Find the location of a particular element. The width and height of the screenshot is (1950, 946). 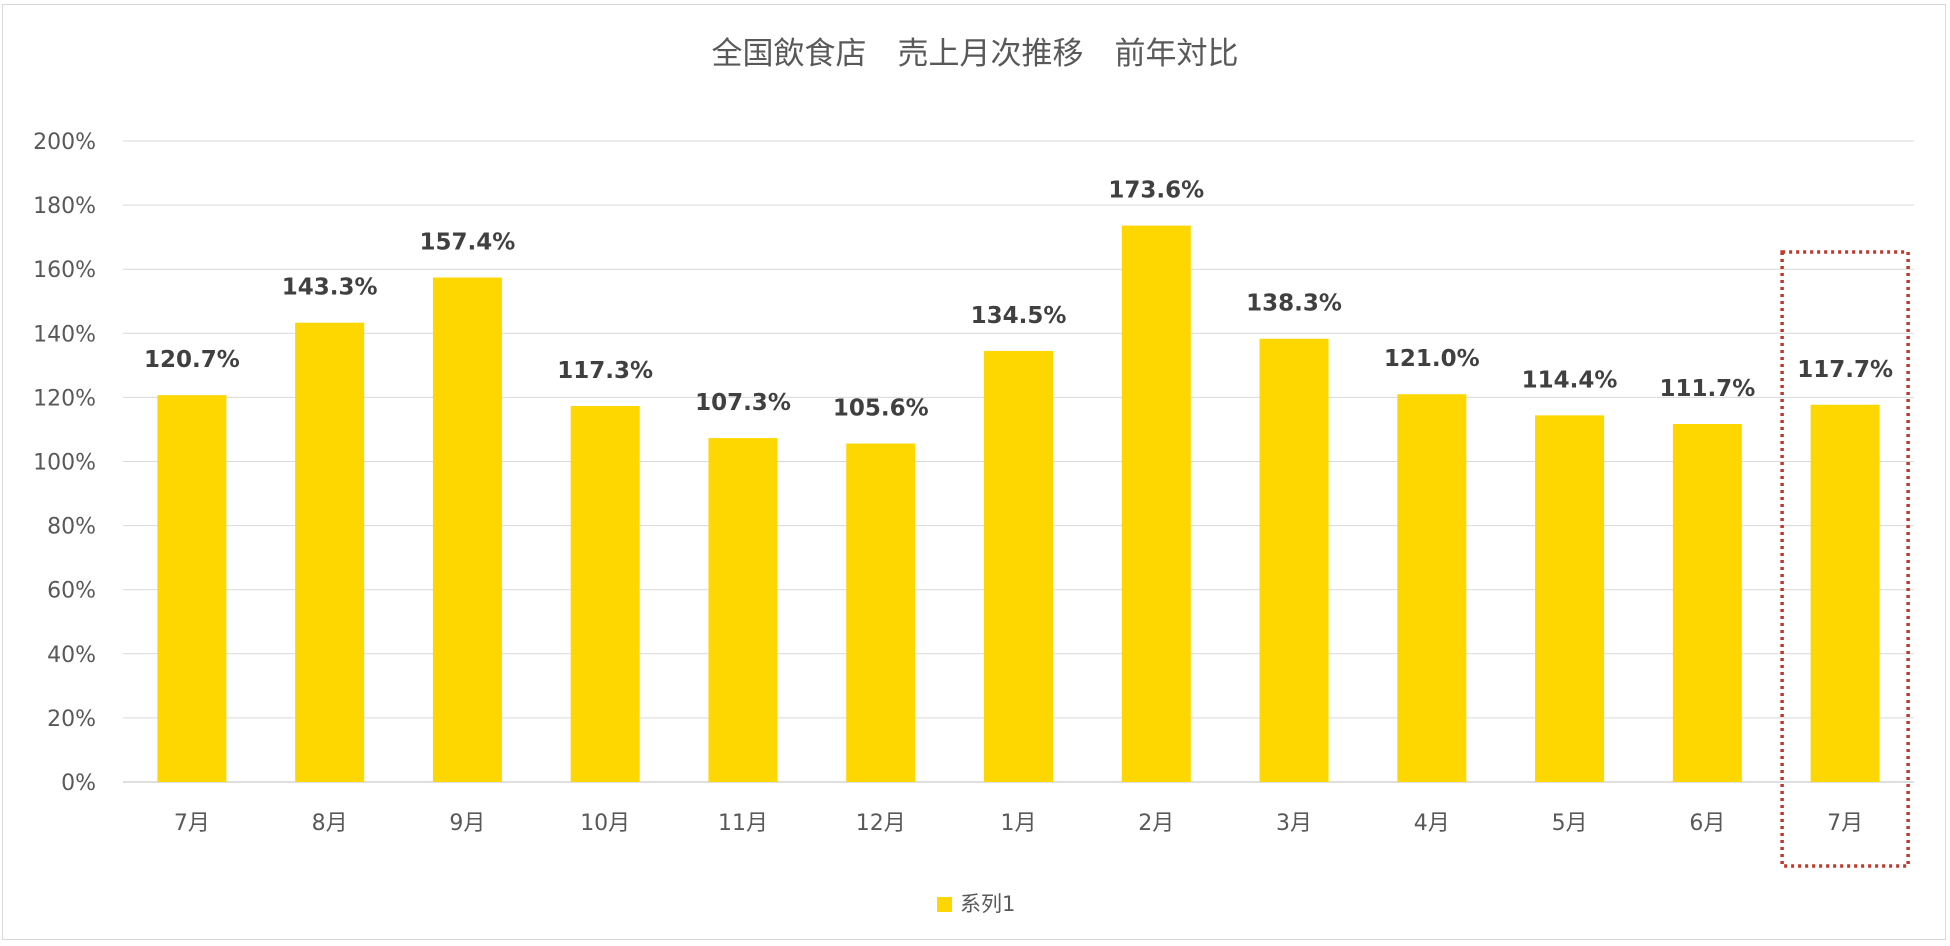

x-tick-label: 2月 is located at coordinates (1156, 823).